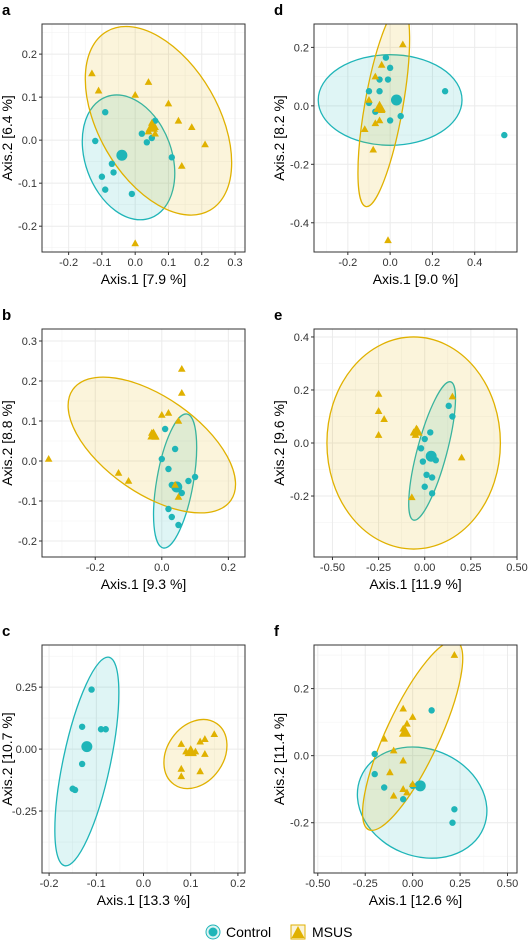 This screenshot has height=942, width=531. What do you see at coordinates (143, 884) in the screenshot?
I see `x-tick-label: 0.0` at bounding box center [143, 884].